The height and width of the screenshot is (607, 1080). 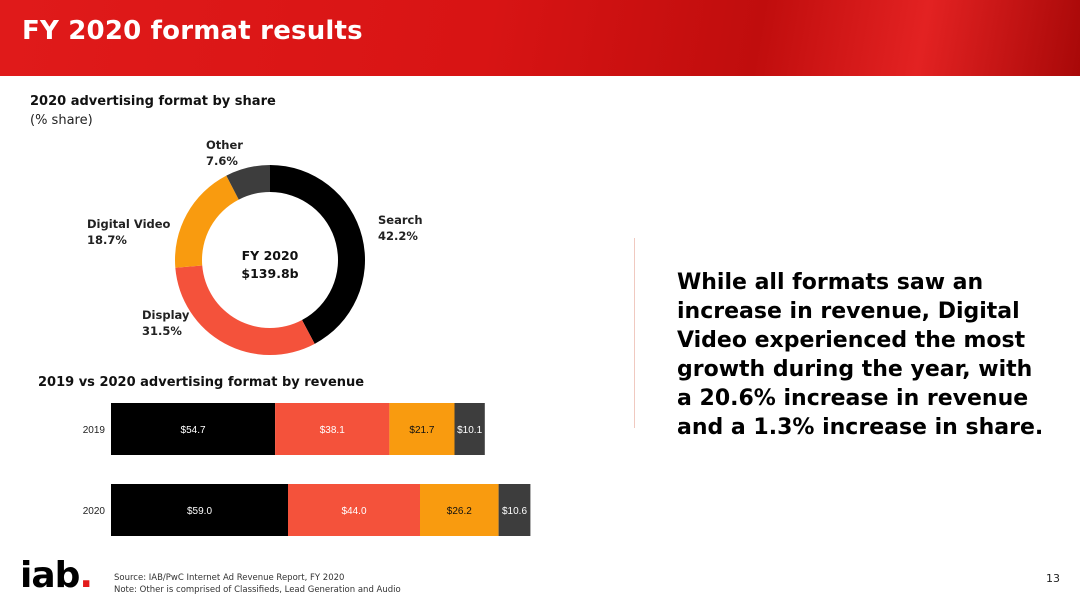 What do you see at coordinates (107, 240) in the screenshot?
I see `label-digital-video-pct: 18.7%` at bounding box center [107, 240].